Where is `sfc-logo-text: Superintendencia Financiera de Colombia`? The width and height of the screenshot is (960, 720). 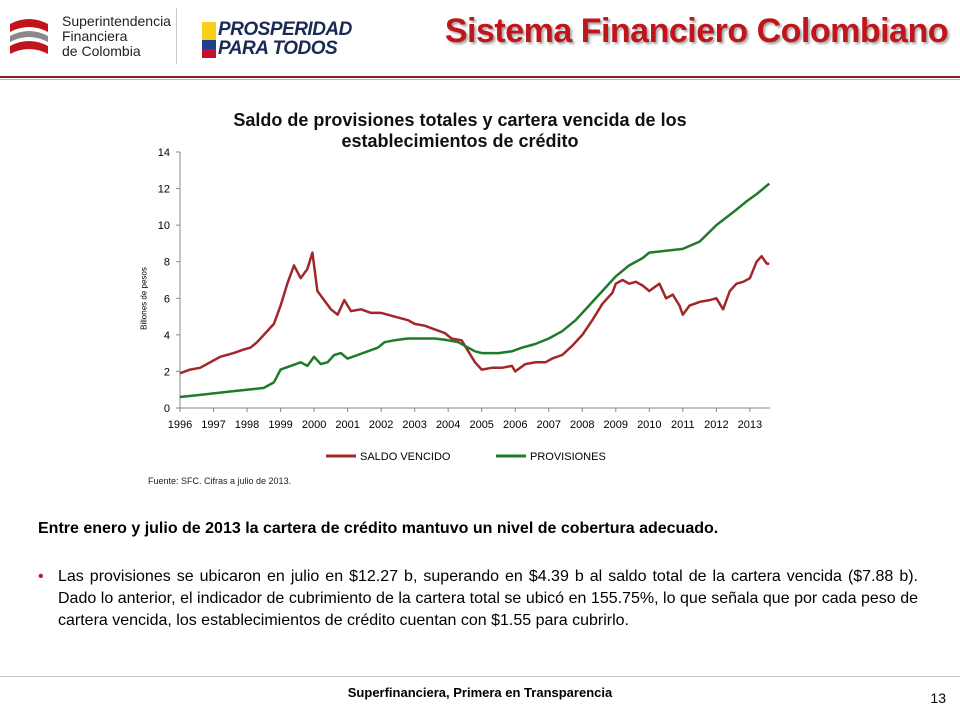 sfc-logo-text: Superintendencia Financiera de Colombia is located at coordinates (116, 36).